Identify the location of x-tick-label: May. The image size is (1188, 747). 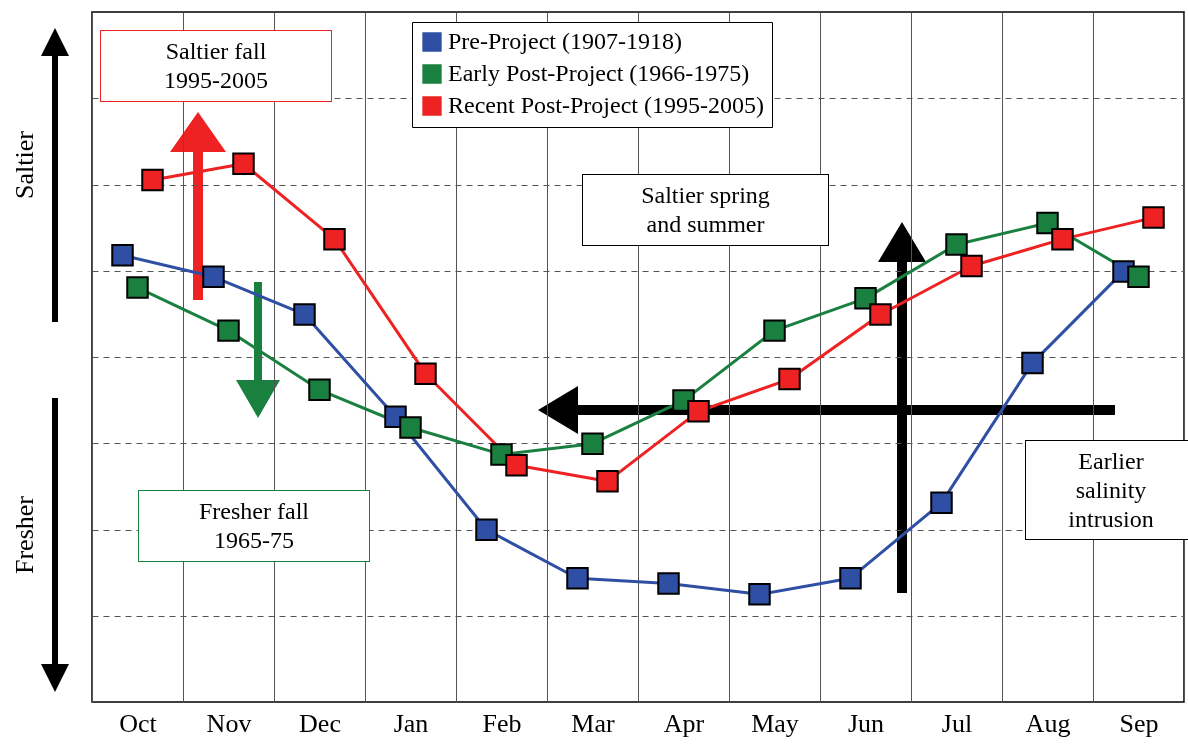
(775, 723).